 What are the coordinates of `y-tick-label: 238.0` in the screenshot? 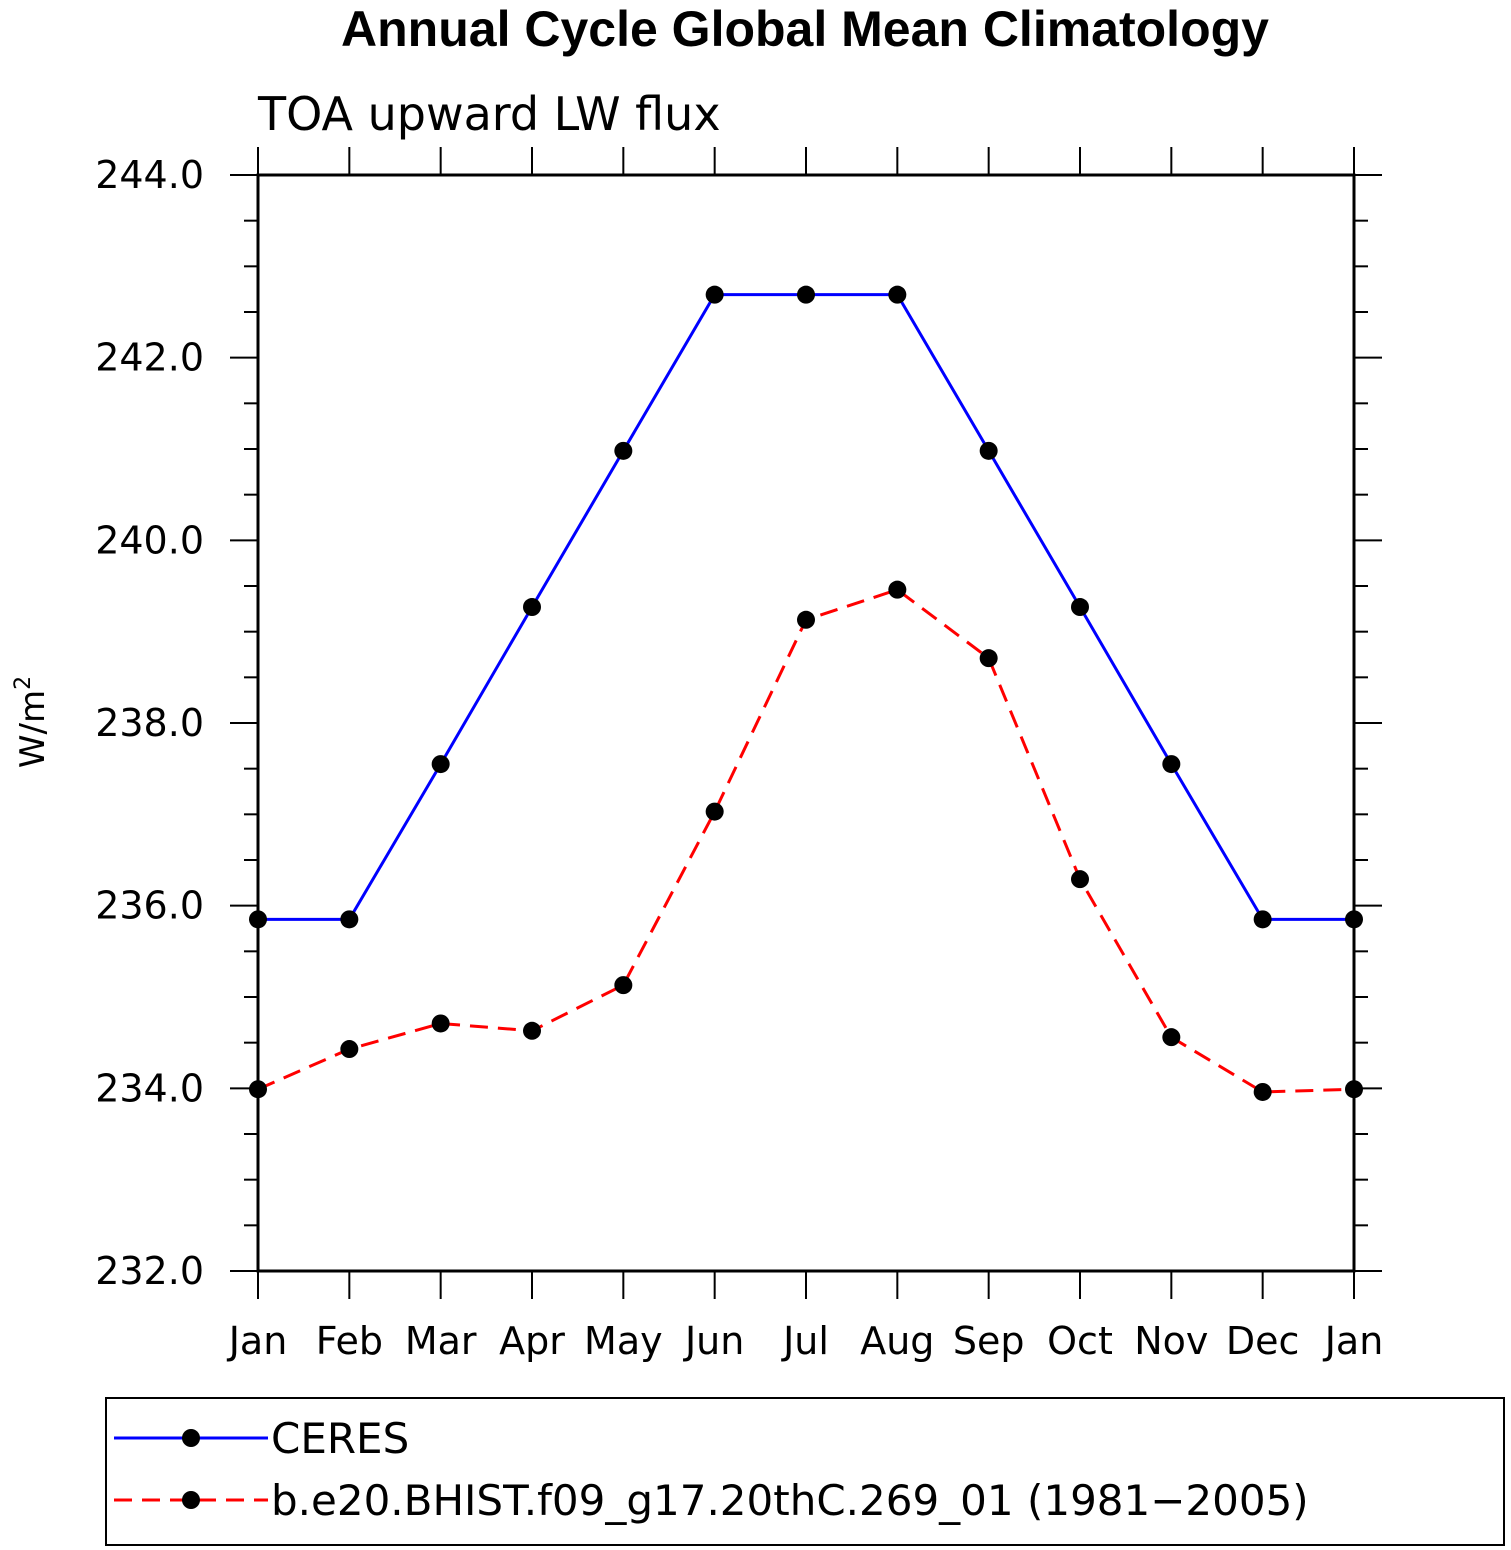 It's located at (149, 723).